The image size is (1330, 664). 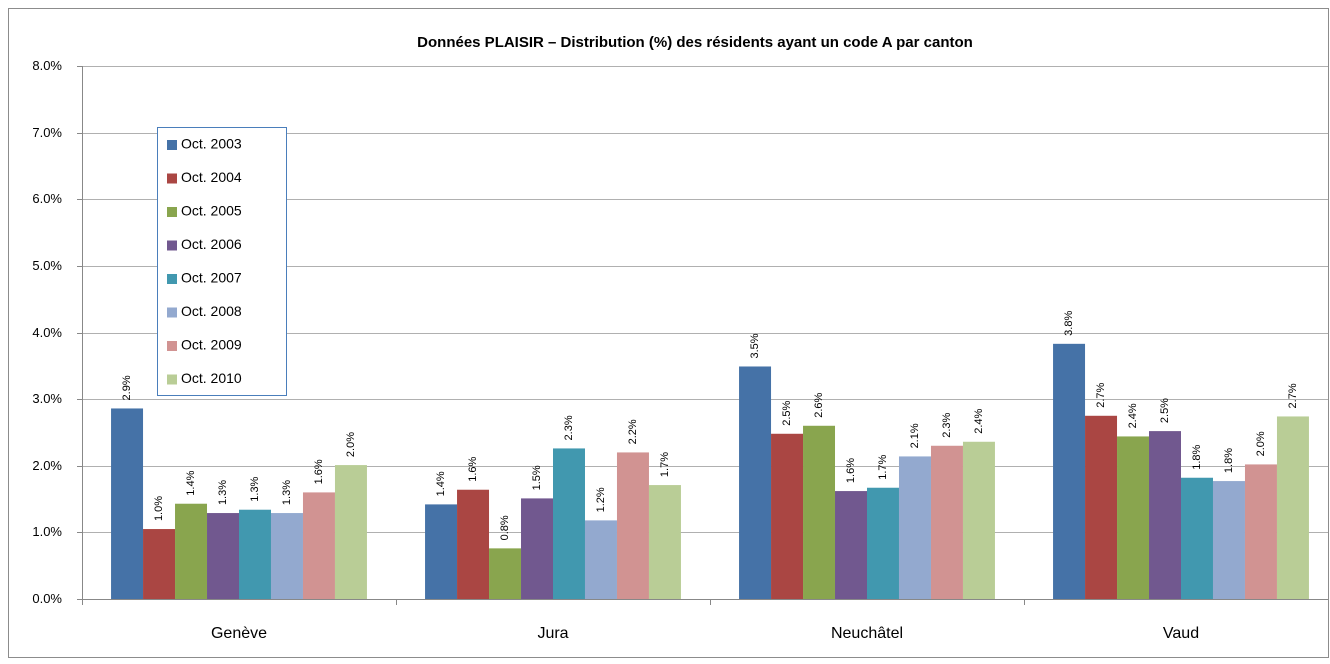 I want to click on data-label: 1.5%, so click(x=537, y=477).